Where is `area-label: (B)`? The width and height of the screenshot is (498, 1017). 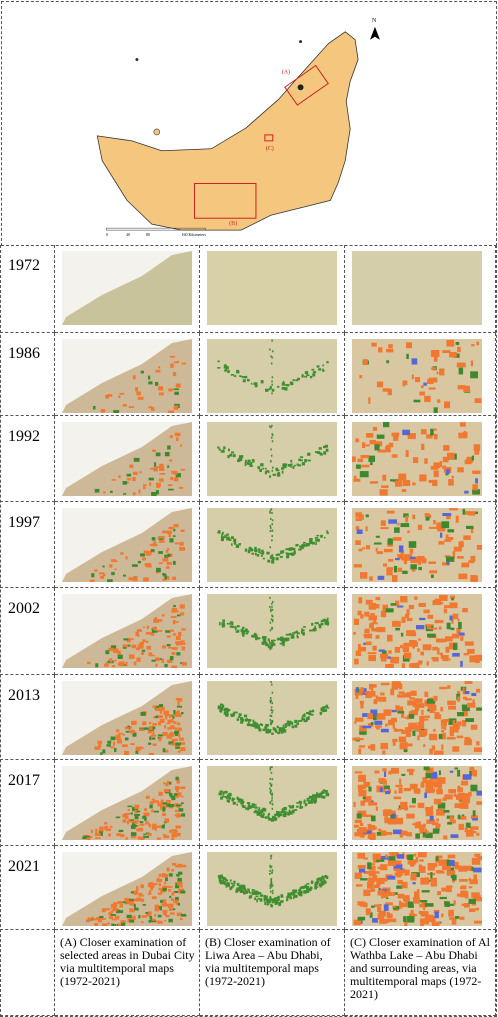 area-label: (B) is located at coordinates (233, 223).